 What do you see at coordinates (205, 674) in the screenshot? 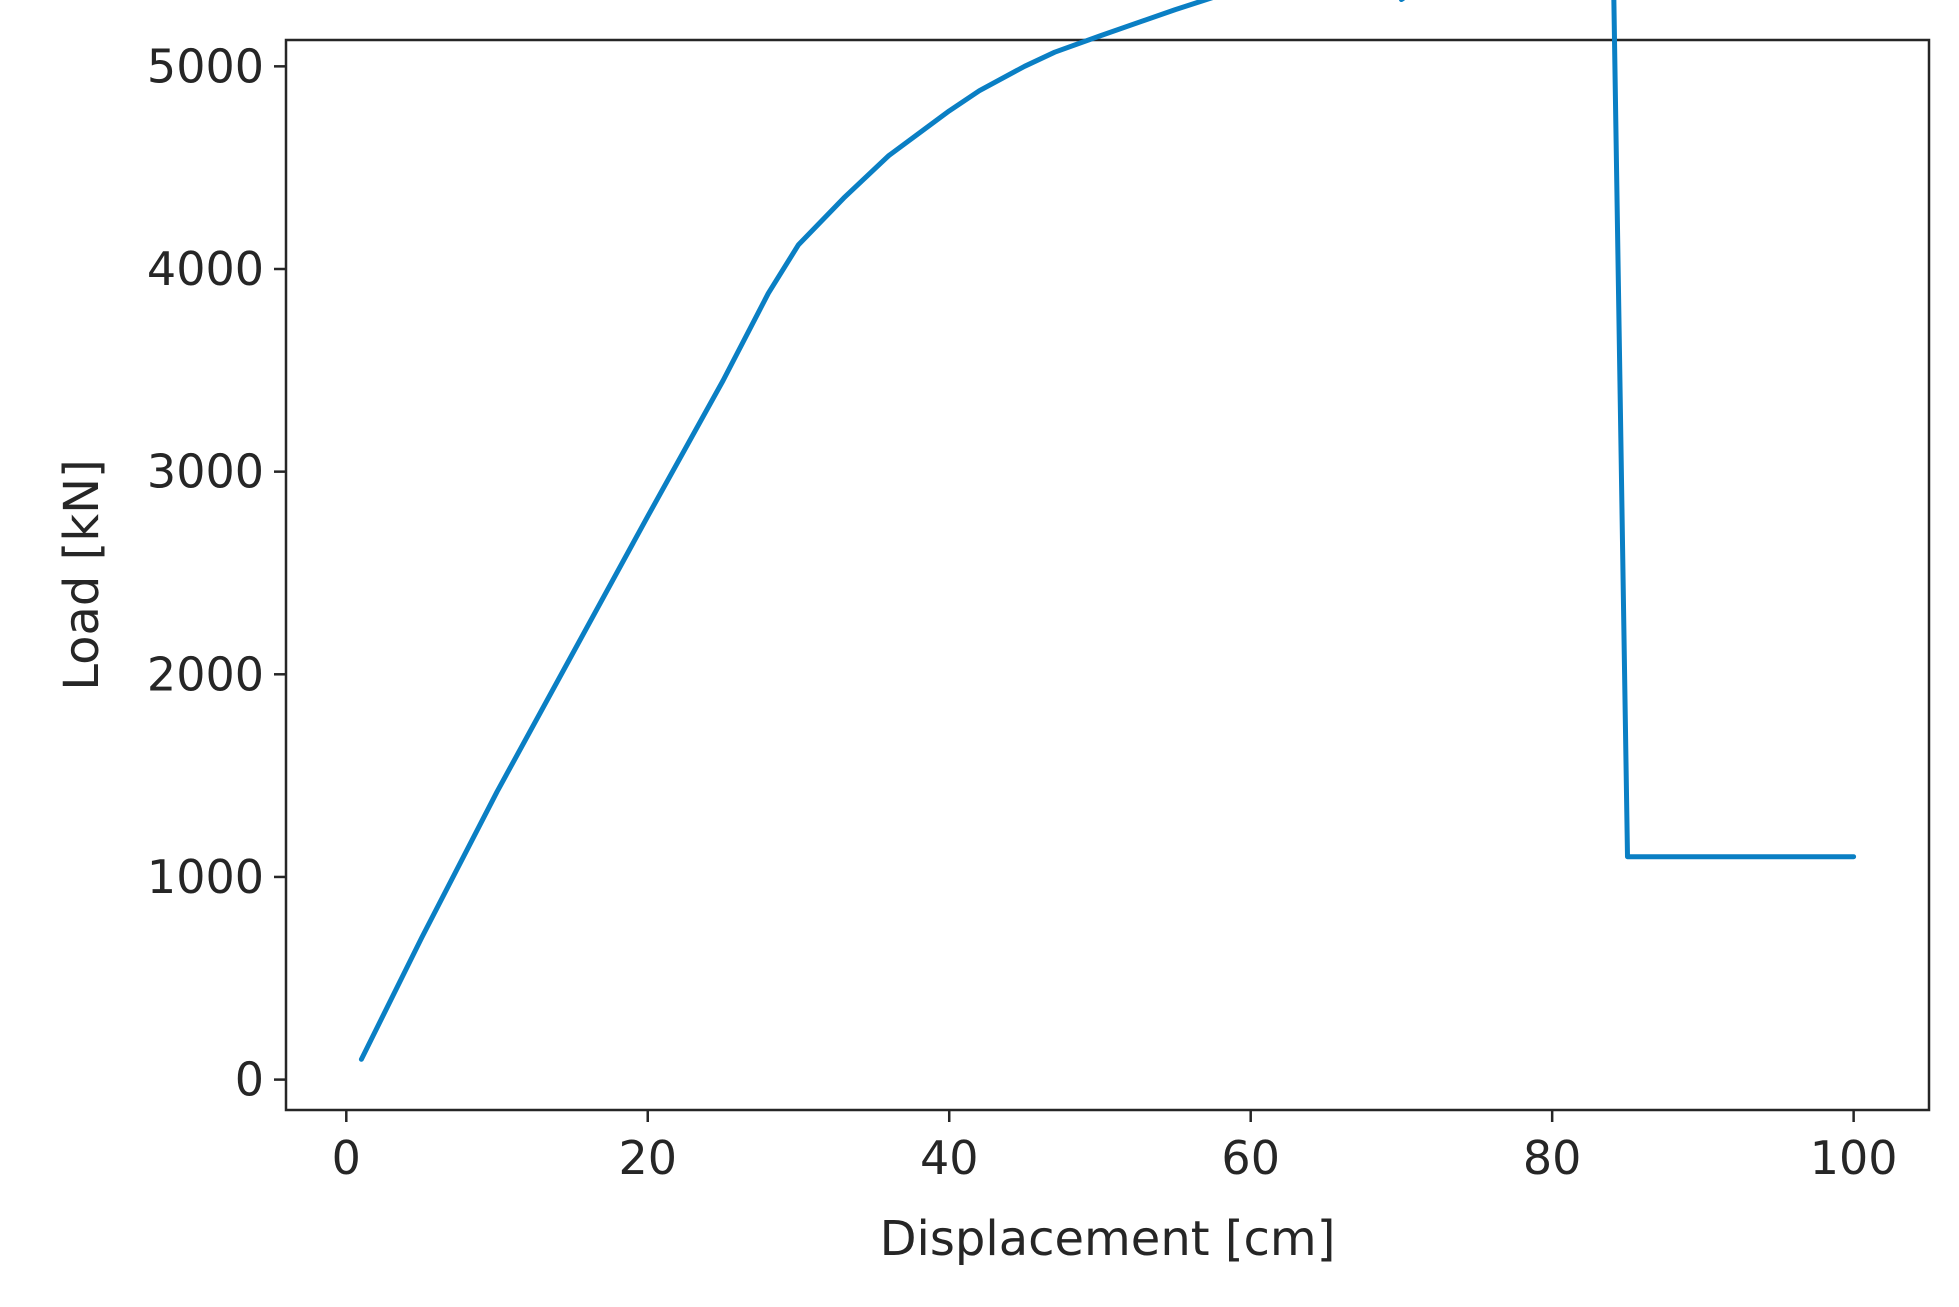
I see `y-tick-label: 2000` at bounding box center [205, 674].